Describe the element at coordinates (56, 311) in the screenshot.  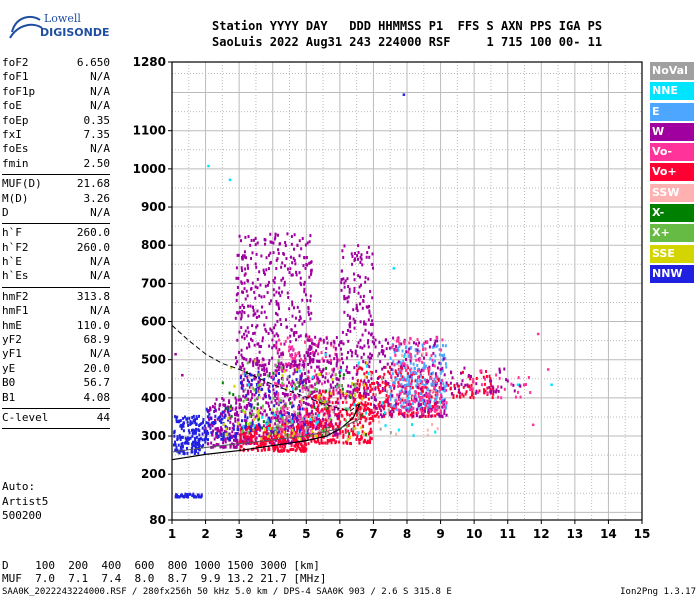
I see `param-row: hmF1 N/A` at that location.